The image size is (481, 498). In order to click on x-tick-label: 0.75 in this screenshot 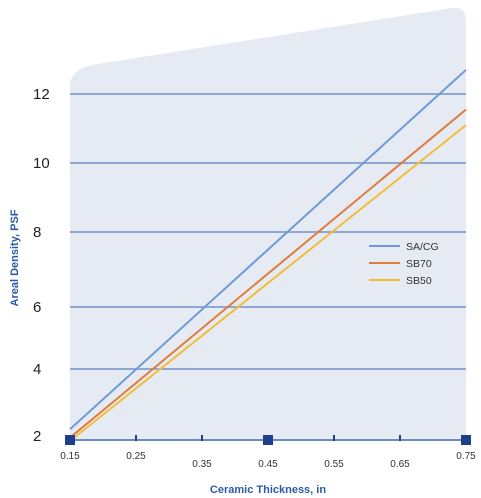, I will do `click(466, 456)`.